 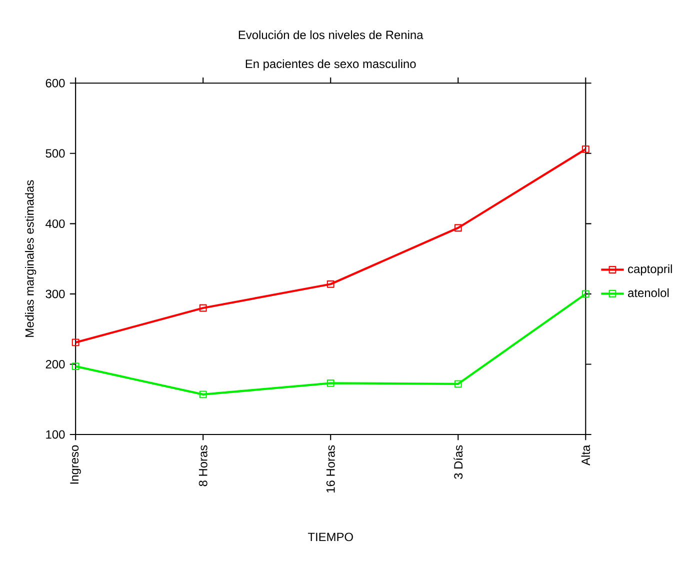 What do you see at coordinates (331, 35) in the screenshot?
I see `chart-title: Evolución de los niveles de Renina` at bounding box center [331, 35].